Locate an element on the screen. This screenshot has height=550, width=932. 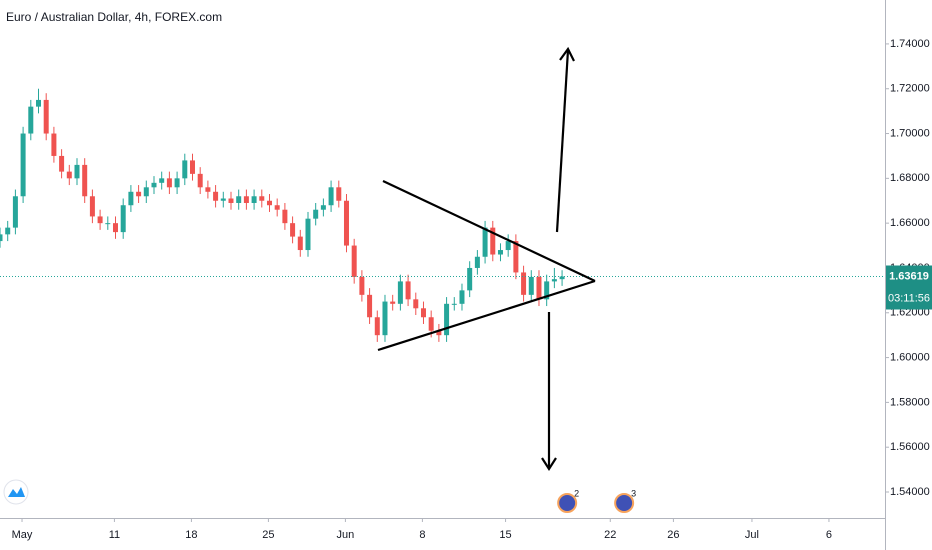
x-tick-label: 8 is located at coordinates (422, 535).